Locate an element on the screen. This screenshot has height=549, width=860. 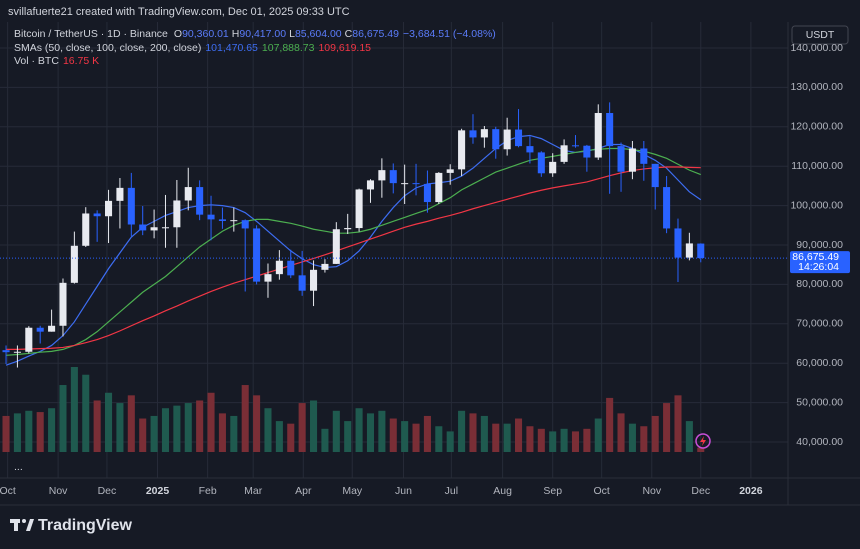
symbol: Bitcoin / TetherUS · 1D · Binance is located at coordinates (91, 34).